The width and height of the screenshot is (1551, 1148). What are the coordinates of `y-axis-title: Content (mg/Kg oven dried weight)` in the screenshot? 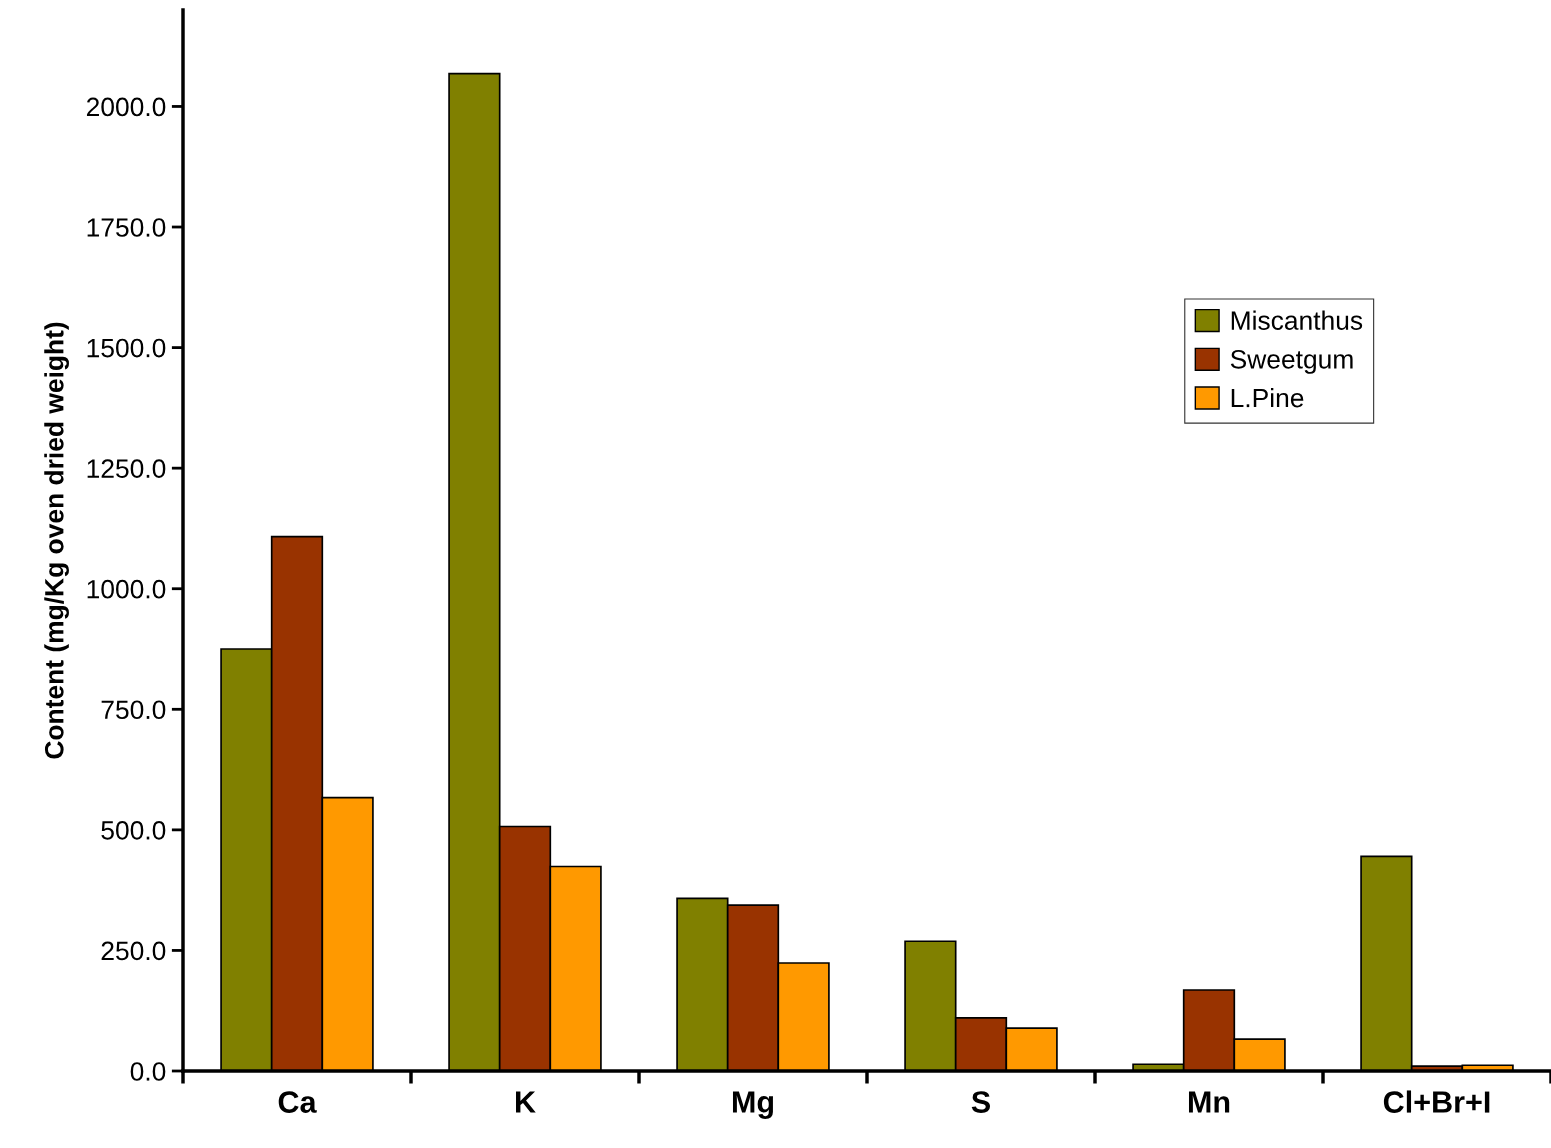 It's located at (56, 540).